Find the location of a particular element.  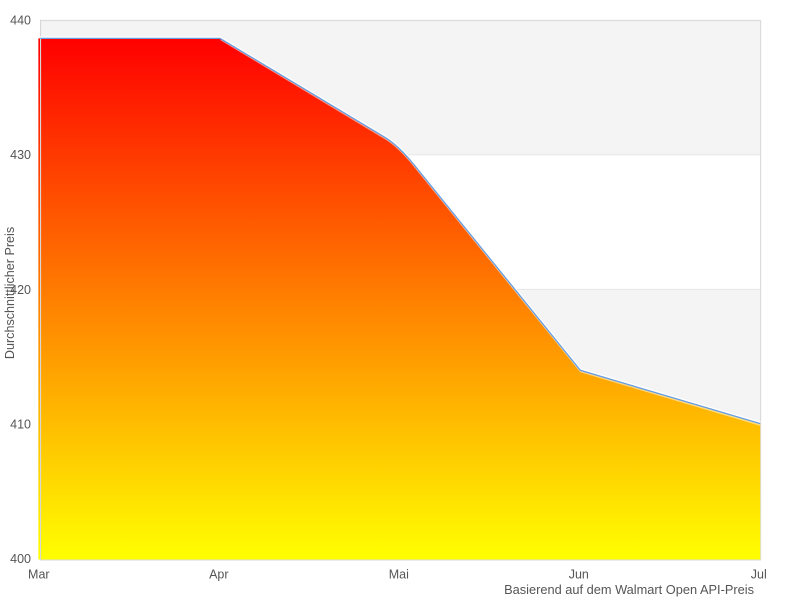

svg-text: Mar is located at coordinates (39, 575).